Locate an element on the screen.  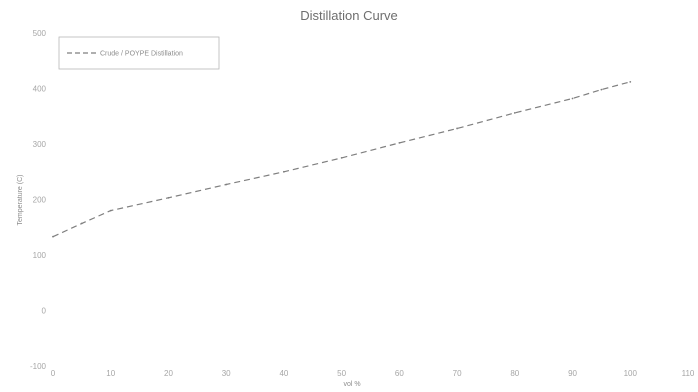
x-tick-label: 60 is located at coordinates (399, 373).